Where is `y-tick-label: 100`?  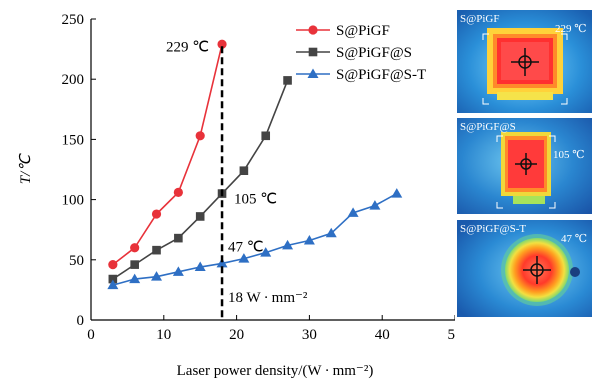
y-tick-label: 100 is located at coordinates (73, 201).